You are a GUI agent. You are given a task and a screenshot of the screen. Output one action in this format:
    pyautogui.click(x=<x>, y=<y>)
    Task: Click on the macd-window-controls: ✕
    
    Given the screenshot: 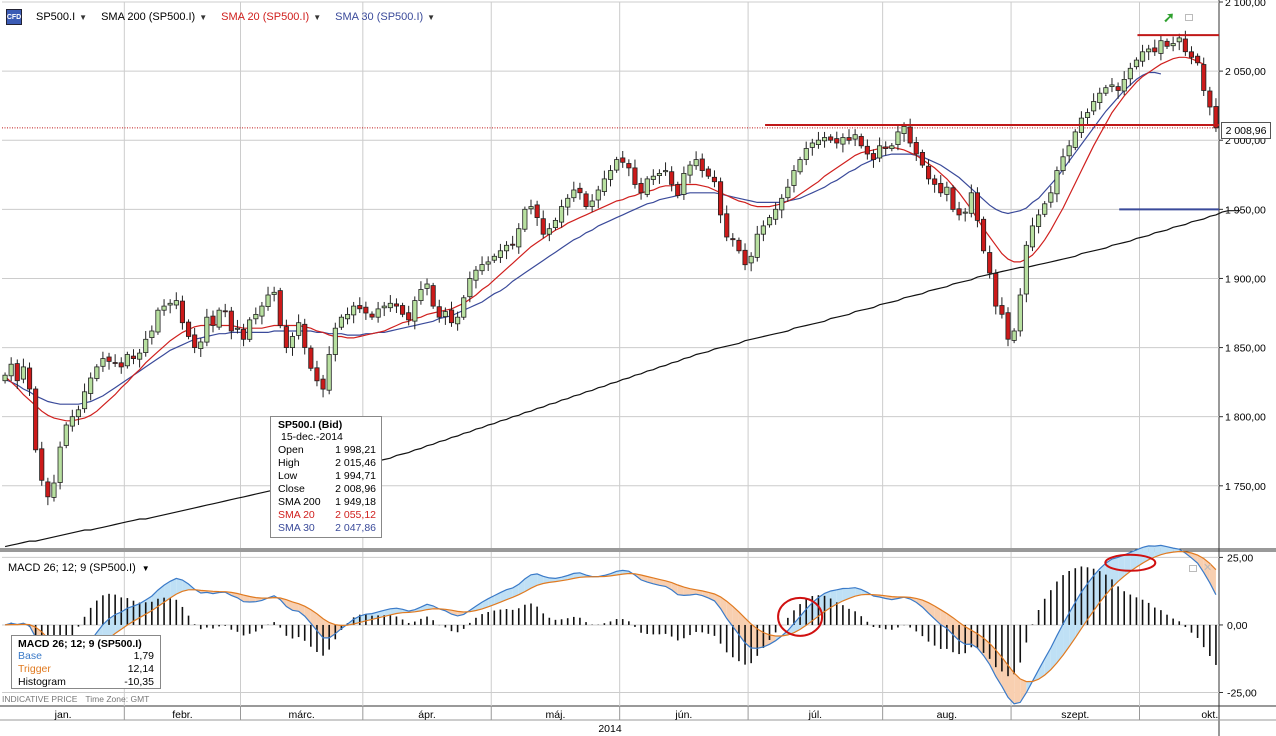 What is the action you would take?
    pyautogui.click(x=1201, y=568)
    